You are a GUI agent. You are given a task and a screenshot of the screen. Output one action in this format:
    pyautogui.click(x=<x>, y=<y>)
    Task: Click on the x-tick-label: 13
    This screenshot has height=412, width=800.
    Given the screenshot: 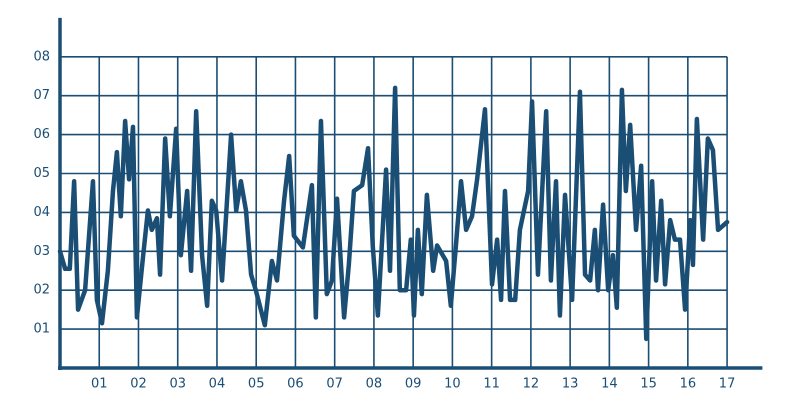 What is the action you would take?
    pyautogui.click(x=570, y=384)
    